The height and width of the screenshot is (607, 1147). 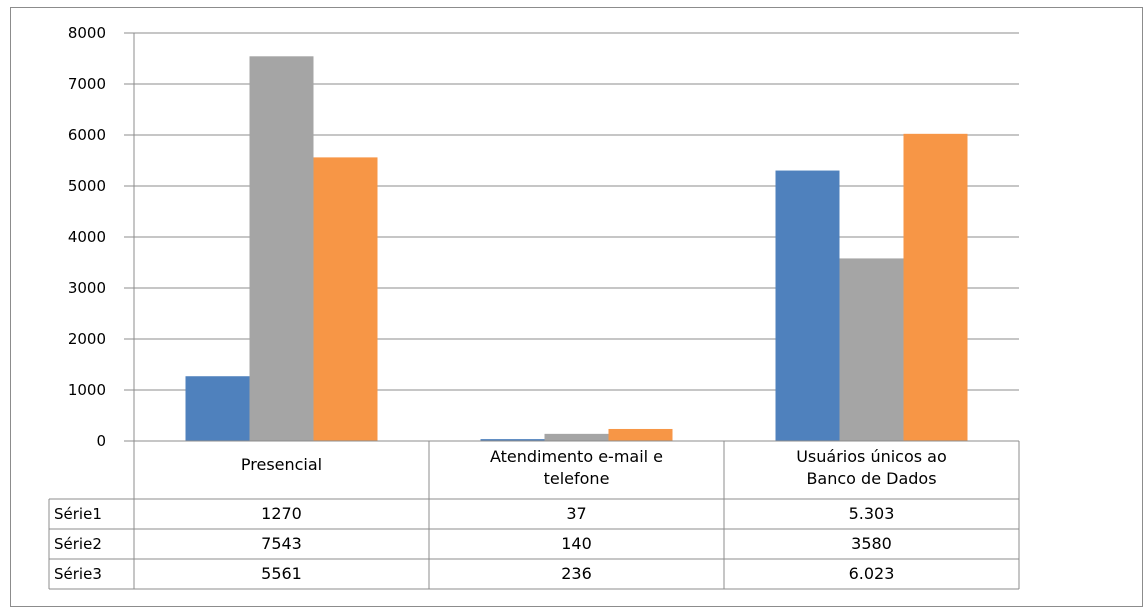 I want to click on category-label: telefone, so click(x=577, y=478).